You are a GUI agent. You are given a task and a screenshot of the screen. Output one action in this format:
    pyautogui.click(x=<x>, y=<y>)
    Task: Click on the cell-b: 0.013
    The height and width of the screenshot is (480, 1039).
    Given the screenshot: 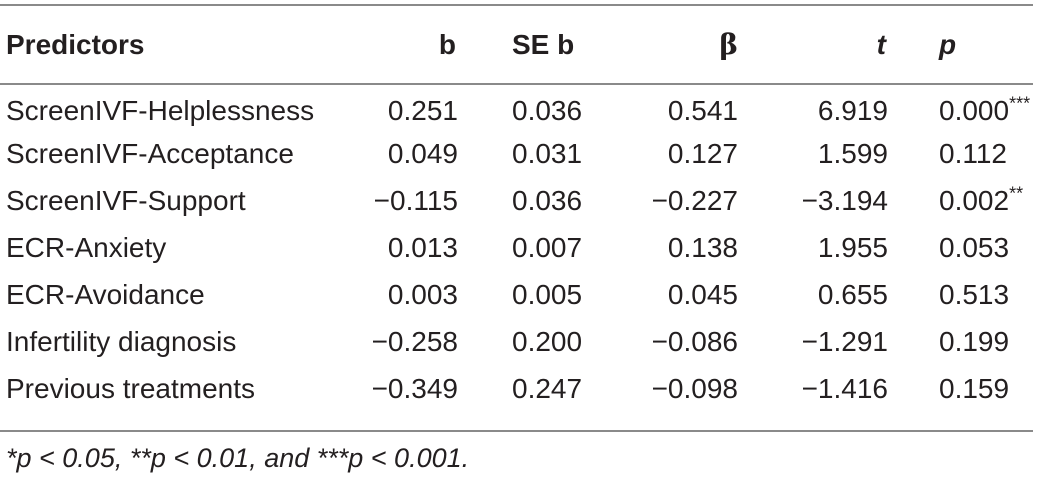 What is the action you would take?
    pyautogui.click(x=422, y=247)
    